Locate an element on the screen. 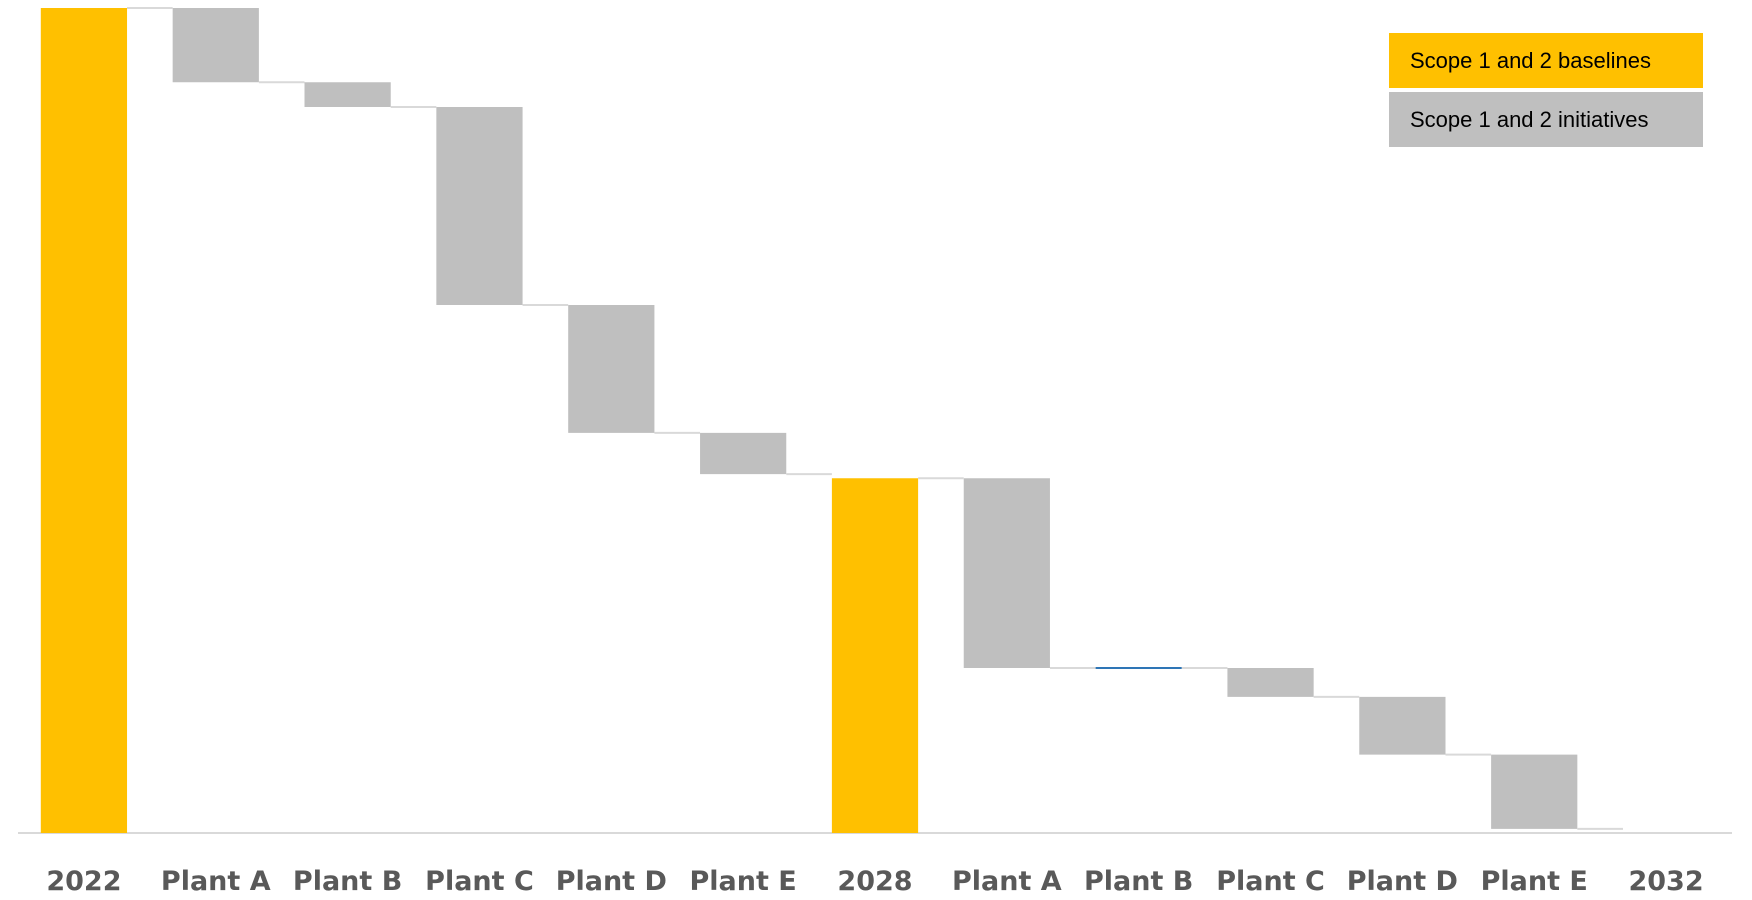 This screenshot has height=900, width=1752. x-tick-label: 2022 is located at coordinates (83, 881).